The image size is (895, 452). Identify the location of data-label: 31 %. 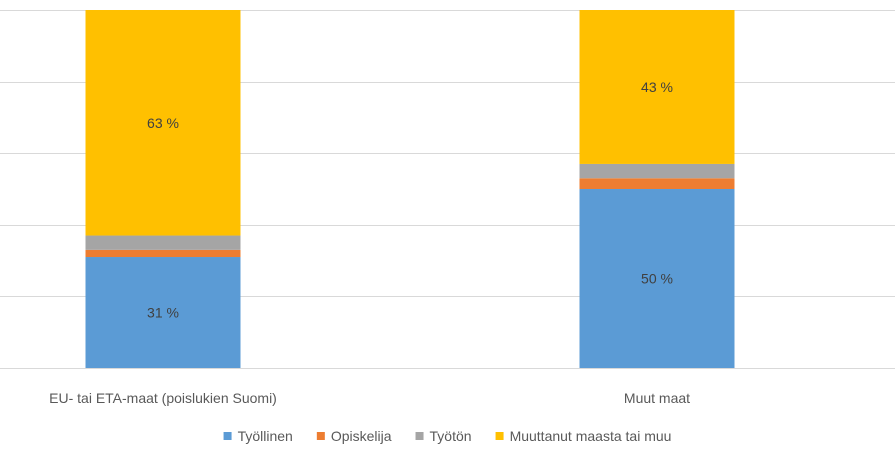
(163, 313).